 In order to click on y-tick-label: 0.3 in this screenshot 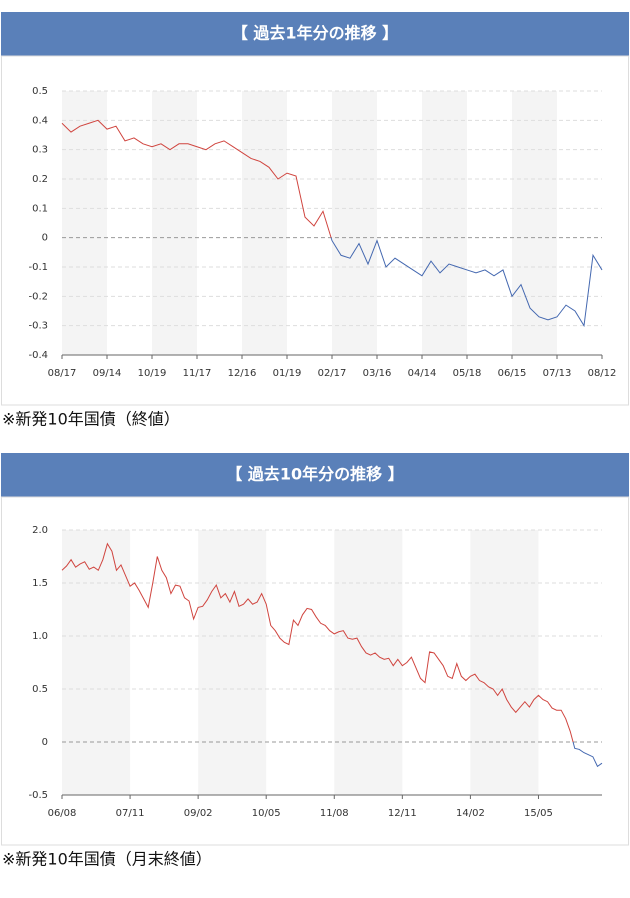, I will do `click(40, 150)`.